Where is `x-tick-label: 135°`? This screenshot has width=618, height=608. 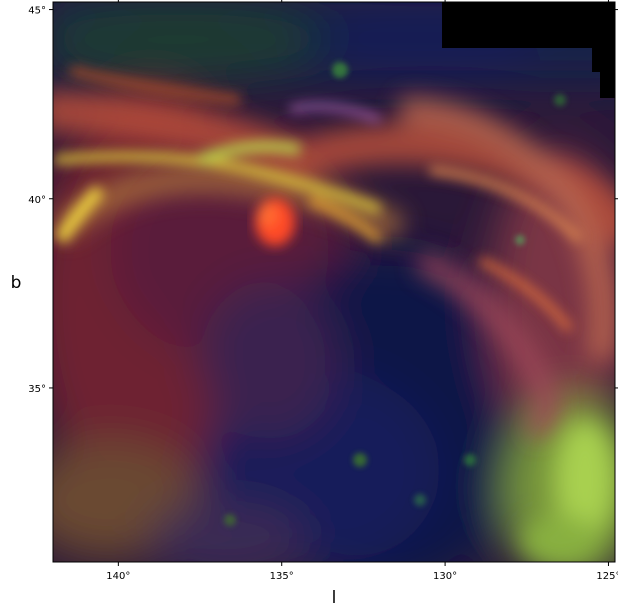
x-tick-label: 135° is located at coordinates (282, 576).